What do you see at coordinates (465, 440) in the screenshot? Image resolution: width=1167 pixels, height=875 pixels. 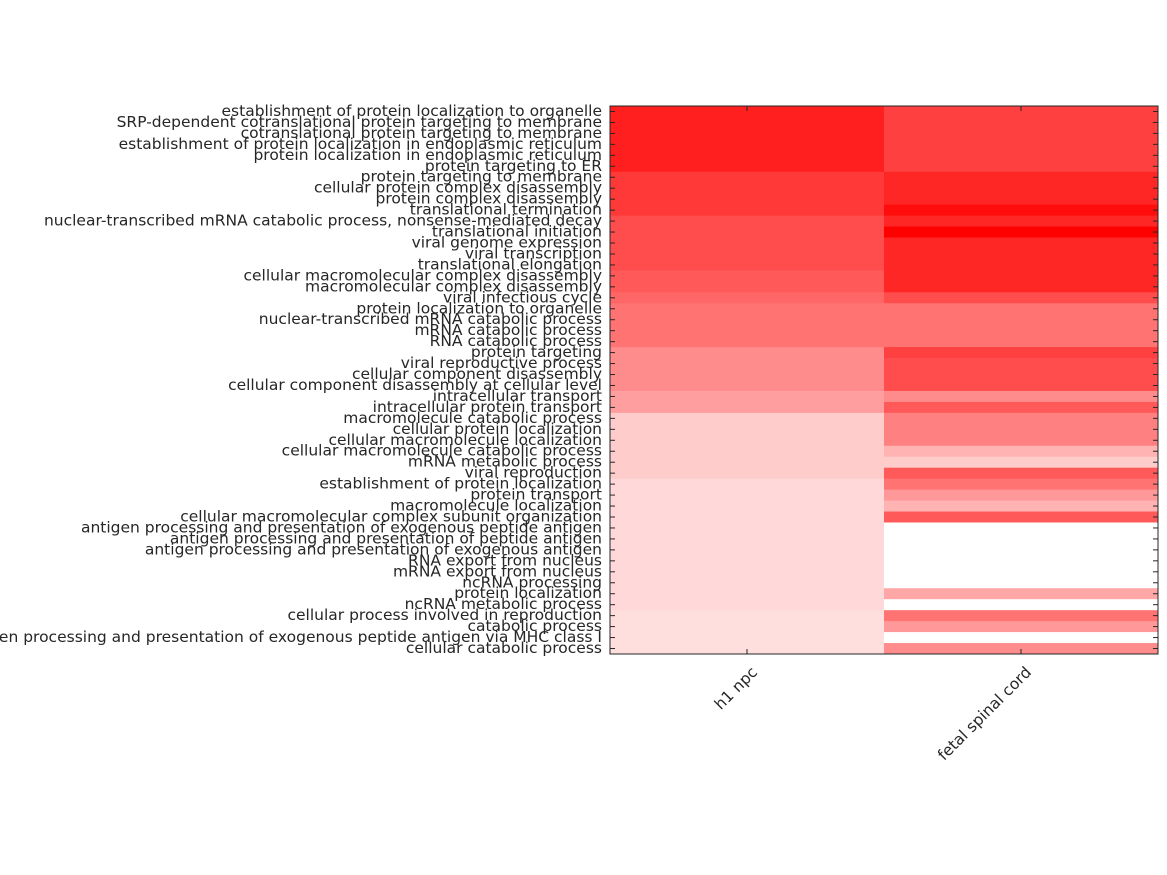 I see `y-tick-label: cellular macromolecule localization` at bounding box center [465, 440].